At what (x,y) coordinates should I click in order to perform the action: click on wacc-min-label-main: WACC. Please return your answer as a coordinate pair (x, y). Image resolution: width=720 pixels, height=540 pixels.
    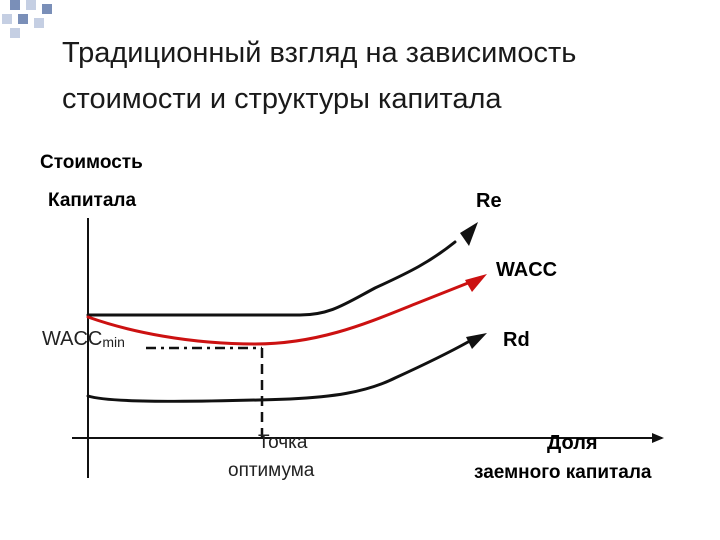
    Looking at the image, I should click on (72, 339).